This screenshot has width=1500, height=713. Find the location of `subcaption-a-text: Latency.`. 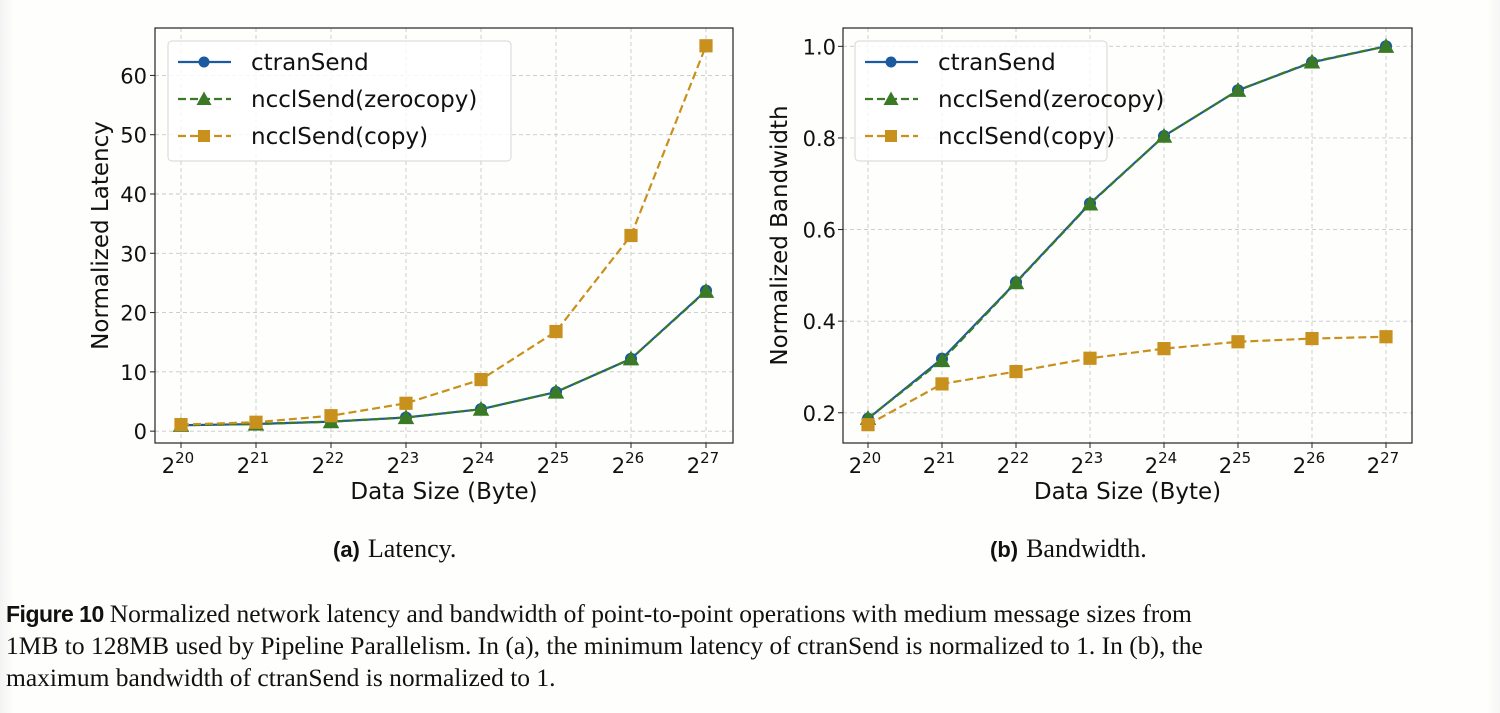

subcaption-a-text: Latency. is located at coordinates (412, 548).